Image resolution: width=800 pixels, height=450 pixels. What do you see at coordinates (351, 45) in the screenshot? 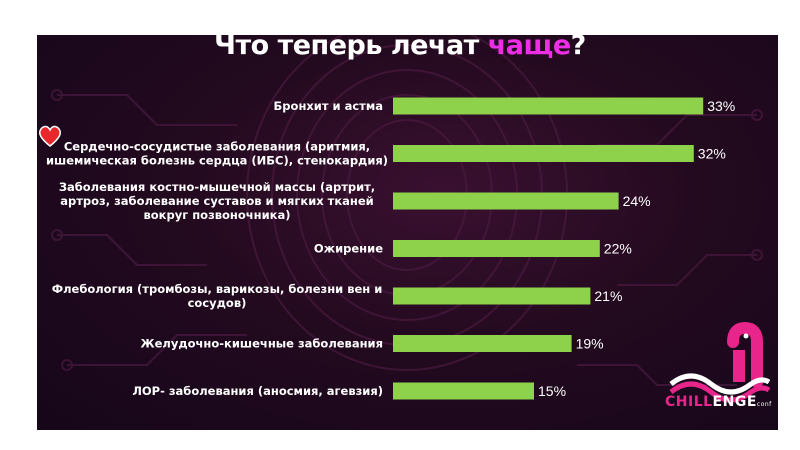
I see `title-text: Что теперь лечат` at bounding box center [351, 45].